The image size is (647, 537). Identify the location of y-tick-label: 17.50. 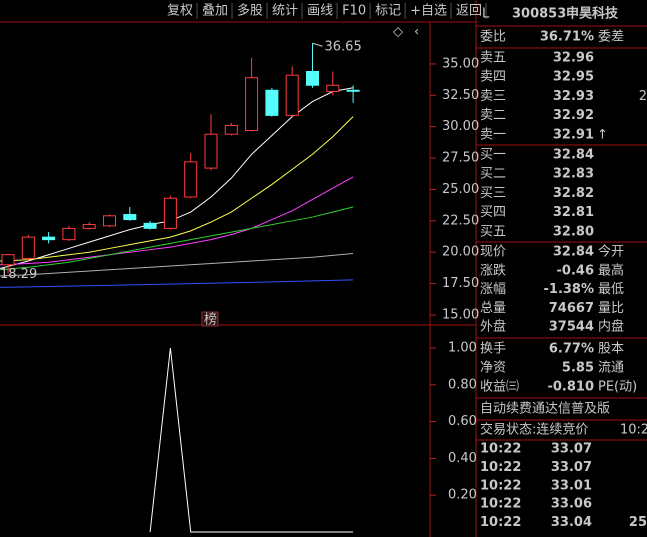
(460, 283).